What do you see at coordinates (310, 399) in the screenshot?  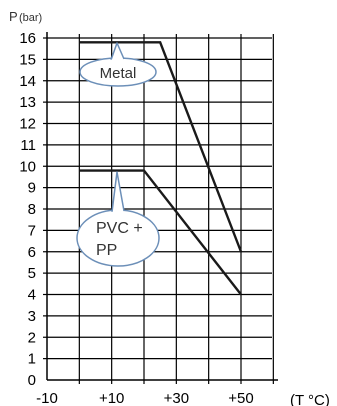 I see `x-axis-label: (T °C)` at bounding box center [310, 399].